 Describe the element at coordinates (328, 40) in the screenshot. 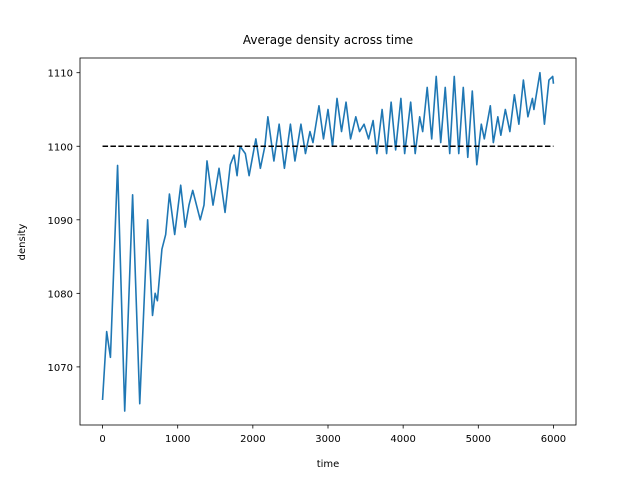

I see `chart-title: Average density across time` at that location.